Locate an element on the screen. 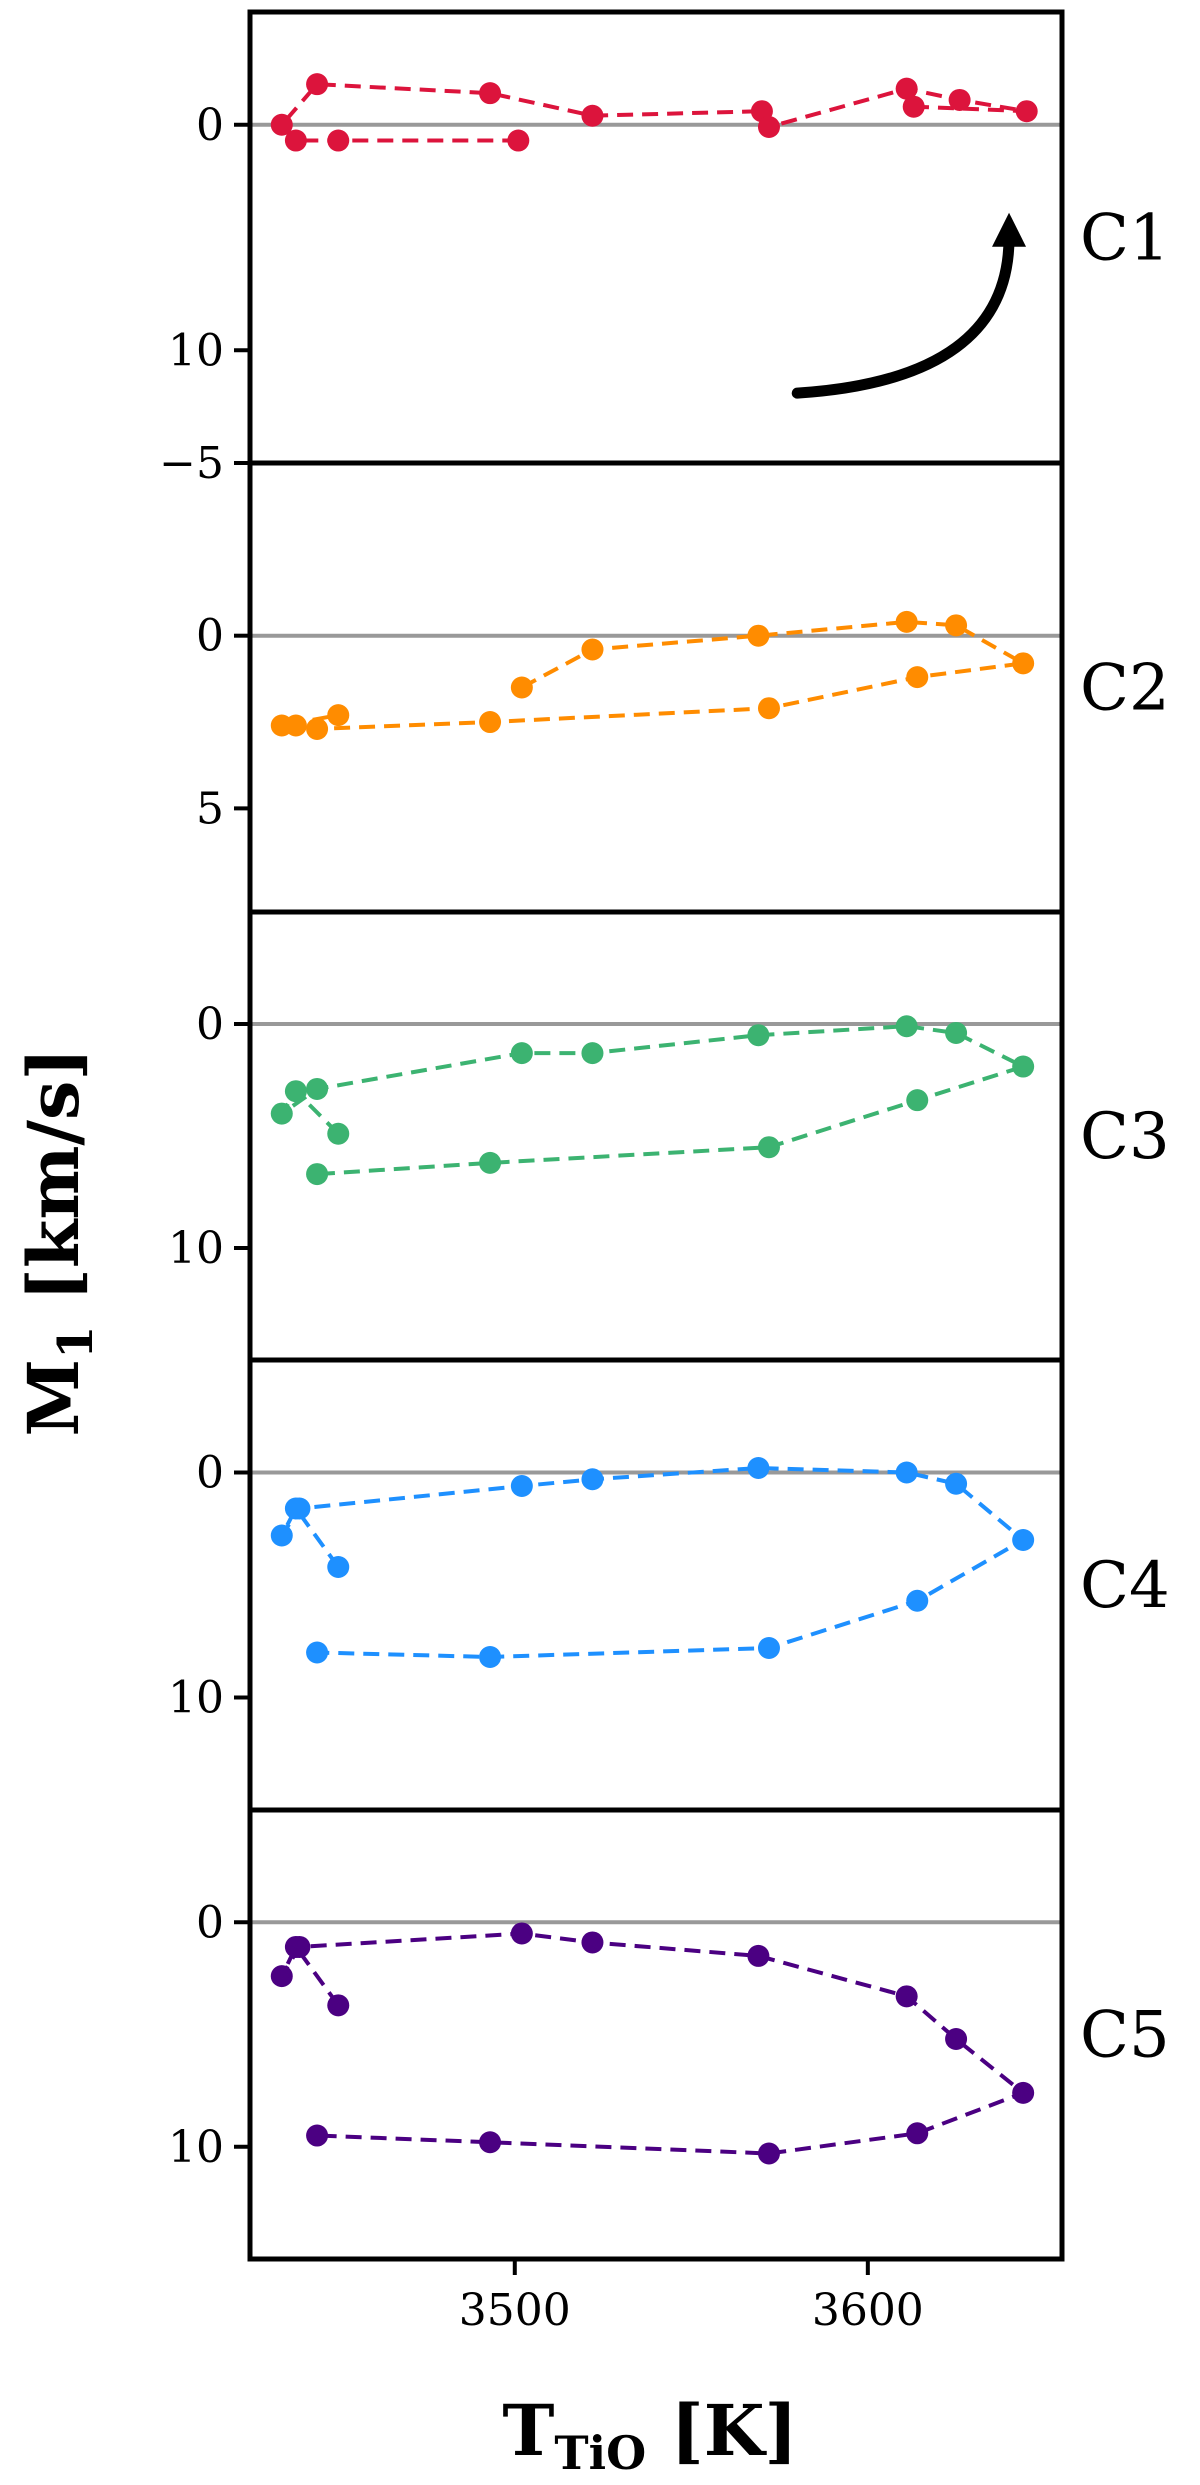 This screenshot has width=1200, height=2485. panel-frame is located at coordinates (656, 2034).